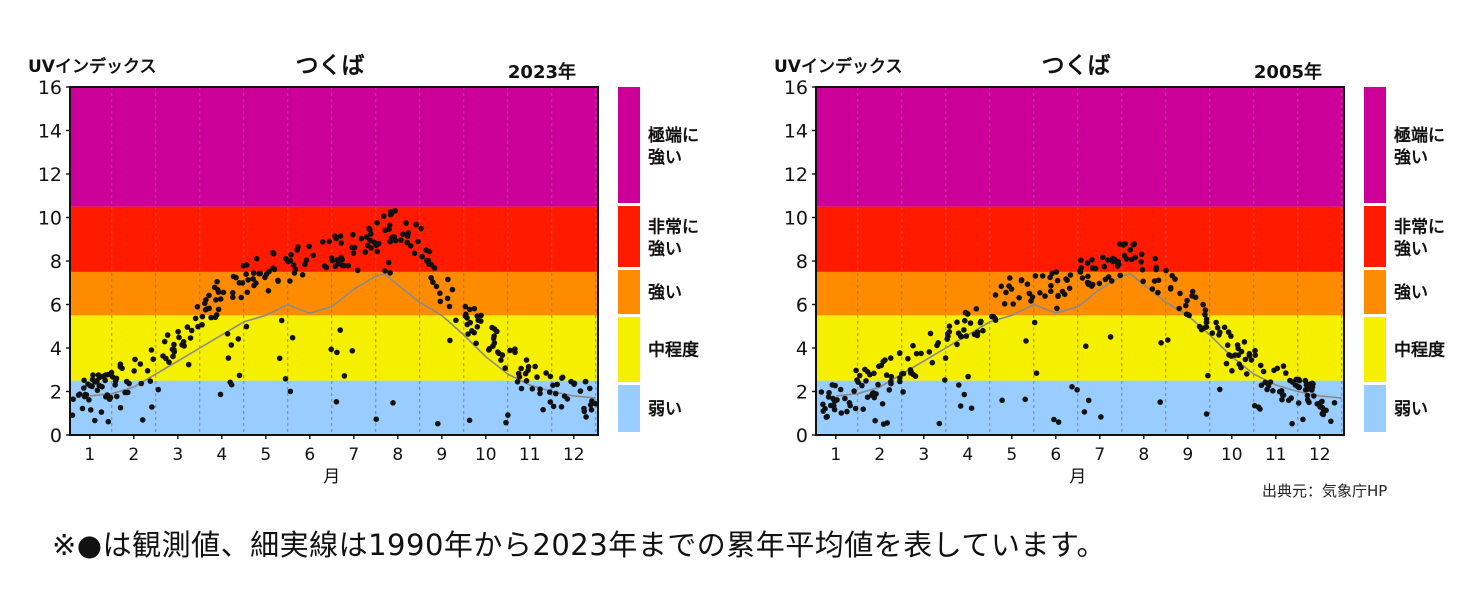 The width and height of the screenshot is (1475, 601). Describe the element at coordinates (923, 455) in the screenshot. I see `x-tick-label: 3` at that location.